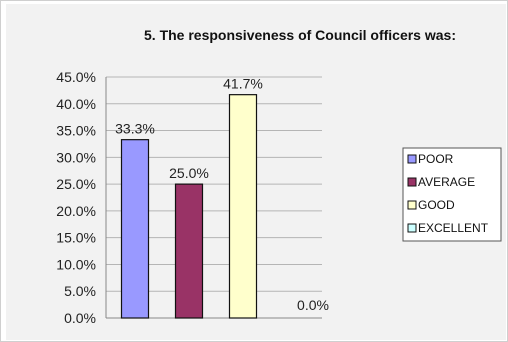 The image size is (508, 342). I want to click on y-tick-label: 20.0%, so click(76, 211).